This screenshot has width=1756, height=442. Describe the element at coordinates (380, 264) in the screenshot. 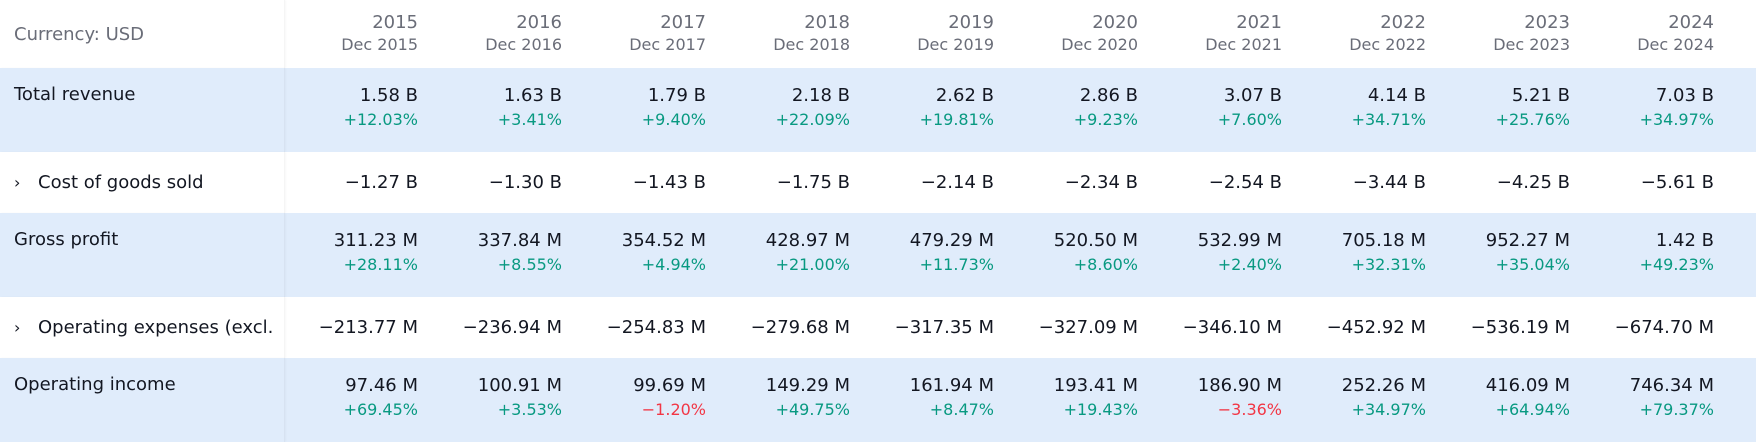

I see `yoy-change: +28.11%` at that location.